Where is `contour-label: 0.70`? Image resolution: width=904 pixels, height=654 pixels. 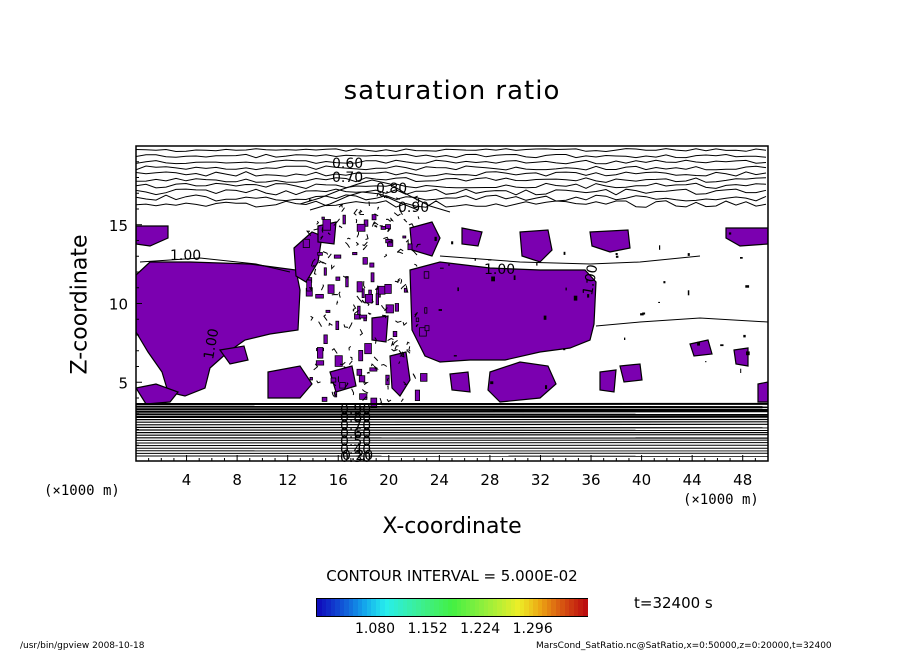 contour-label: 0.70 is located at coordinates (355, 426).